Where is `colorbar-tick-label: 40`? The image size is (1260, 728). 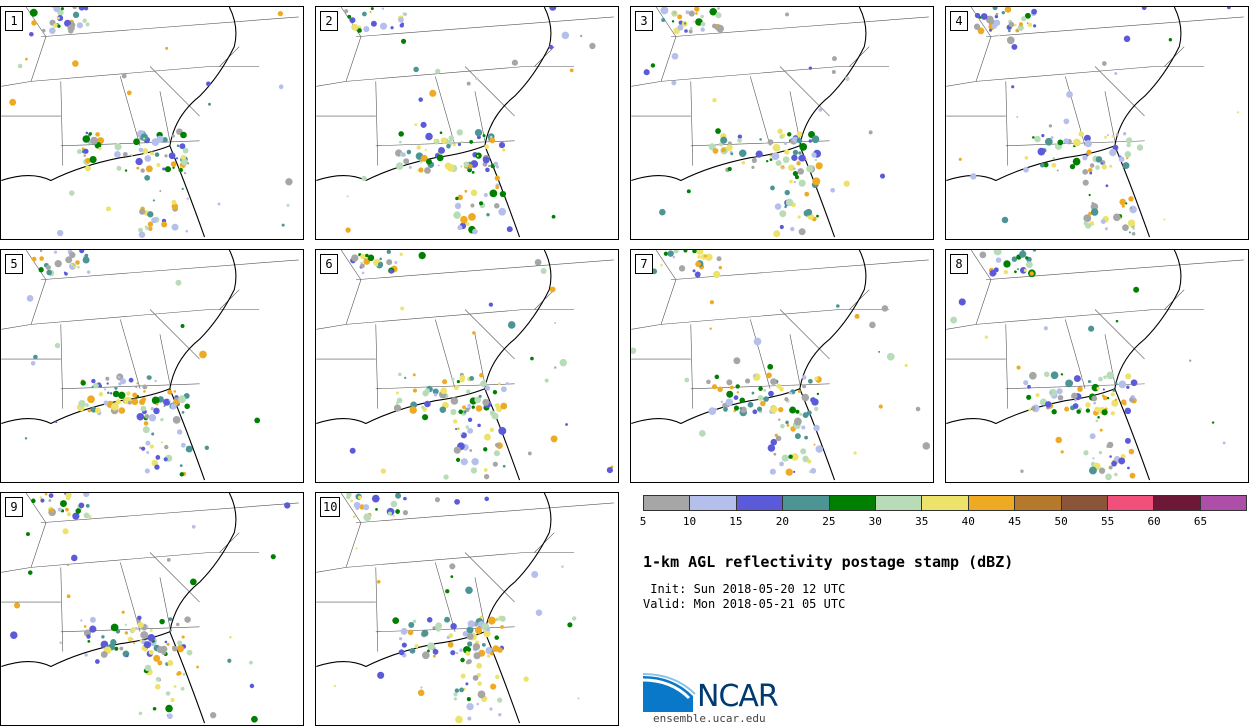 colorbar-tick-label: 40 is located at coordinates (968, 521).